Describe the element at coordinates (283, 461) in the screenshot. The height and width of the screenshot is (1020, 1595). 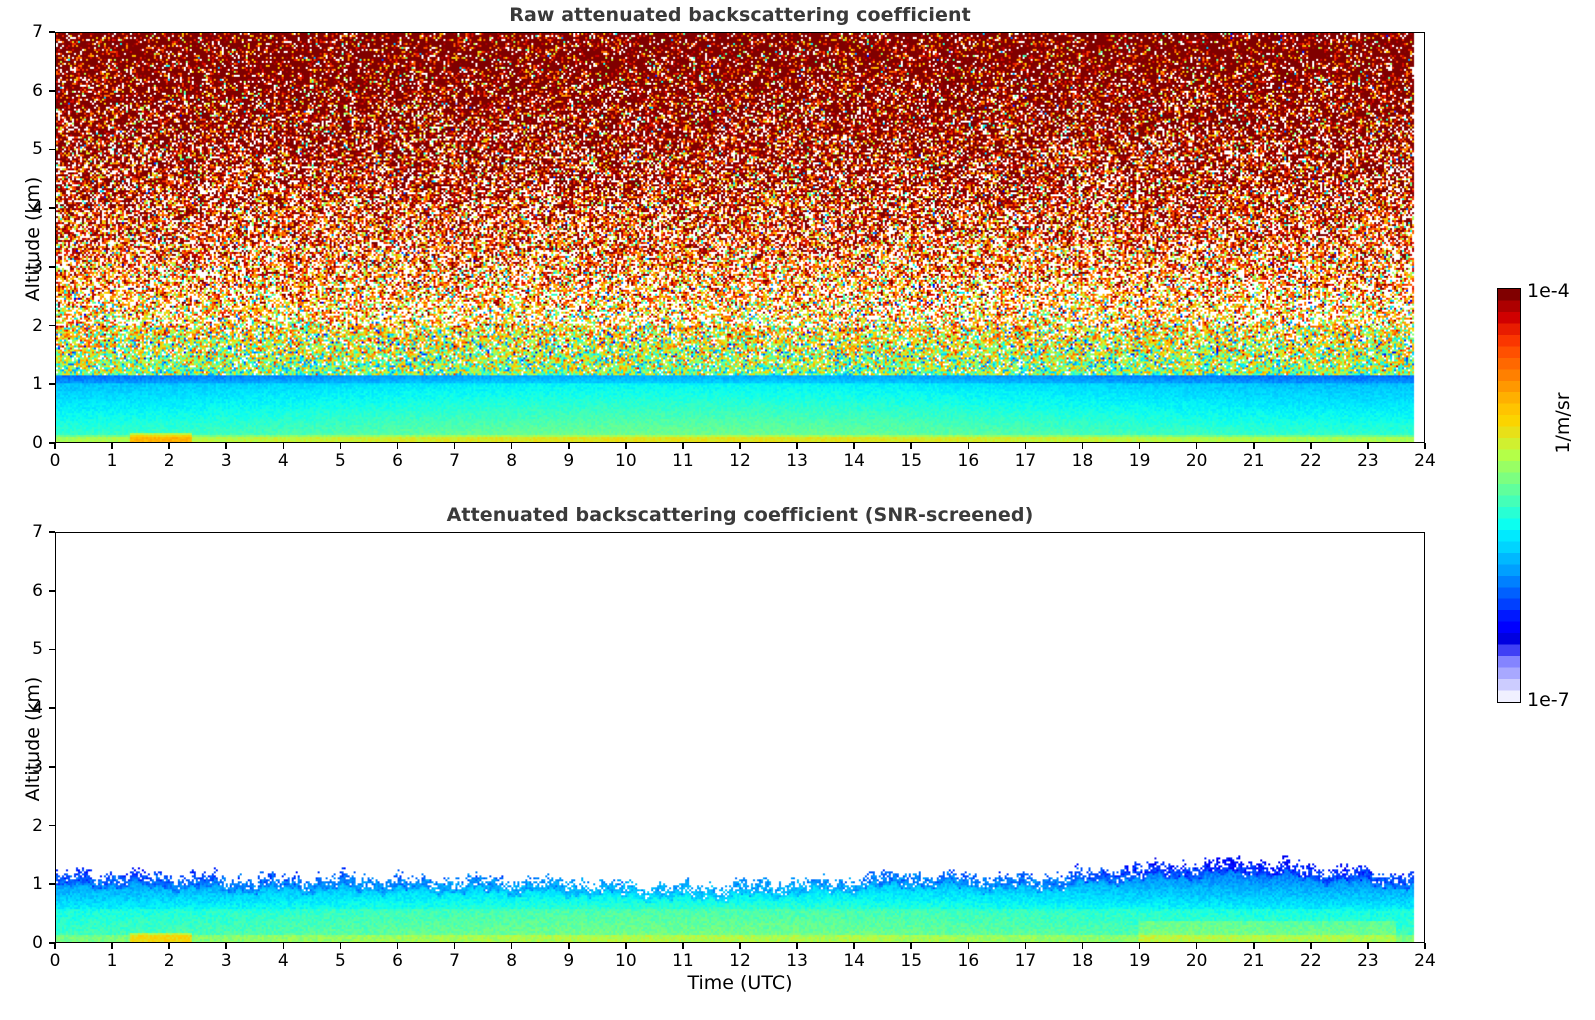
I see `x-tick-label: 4` at that location.